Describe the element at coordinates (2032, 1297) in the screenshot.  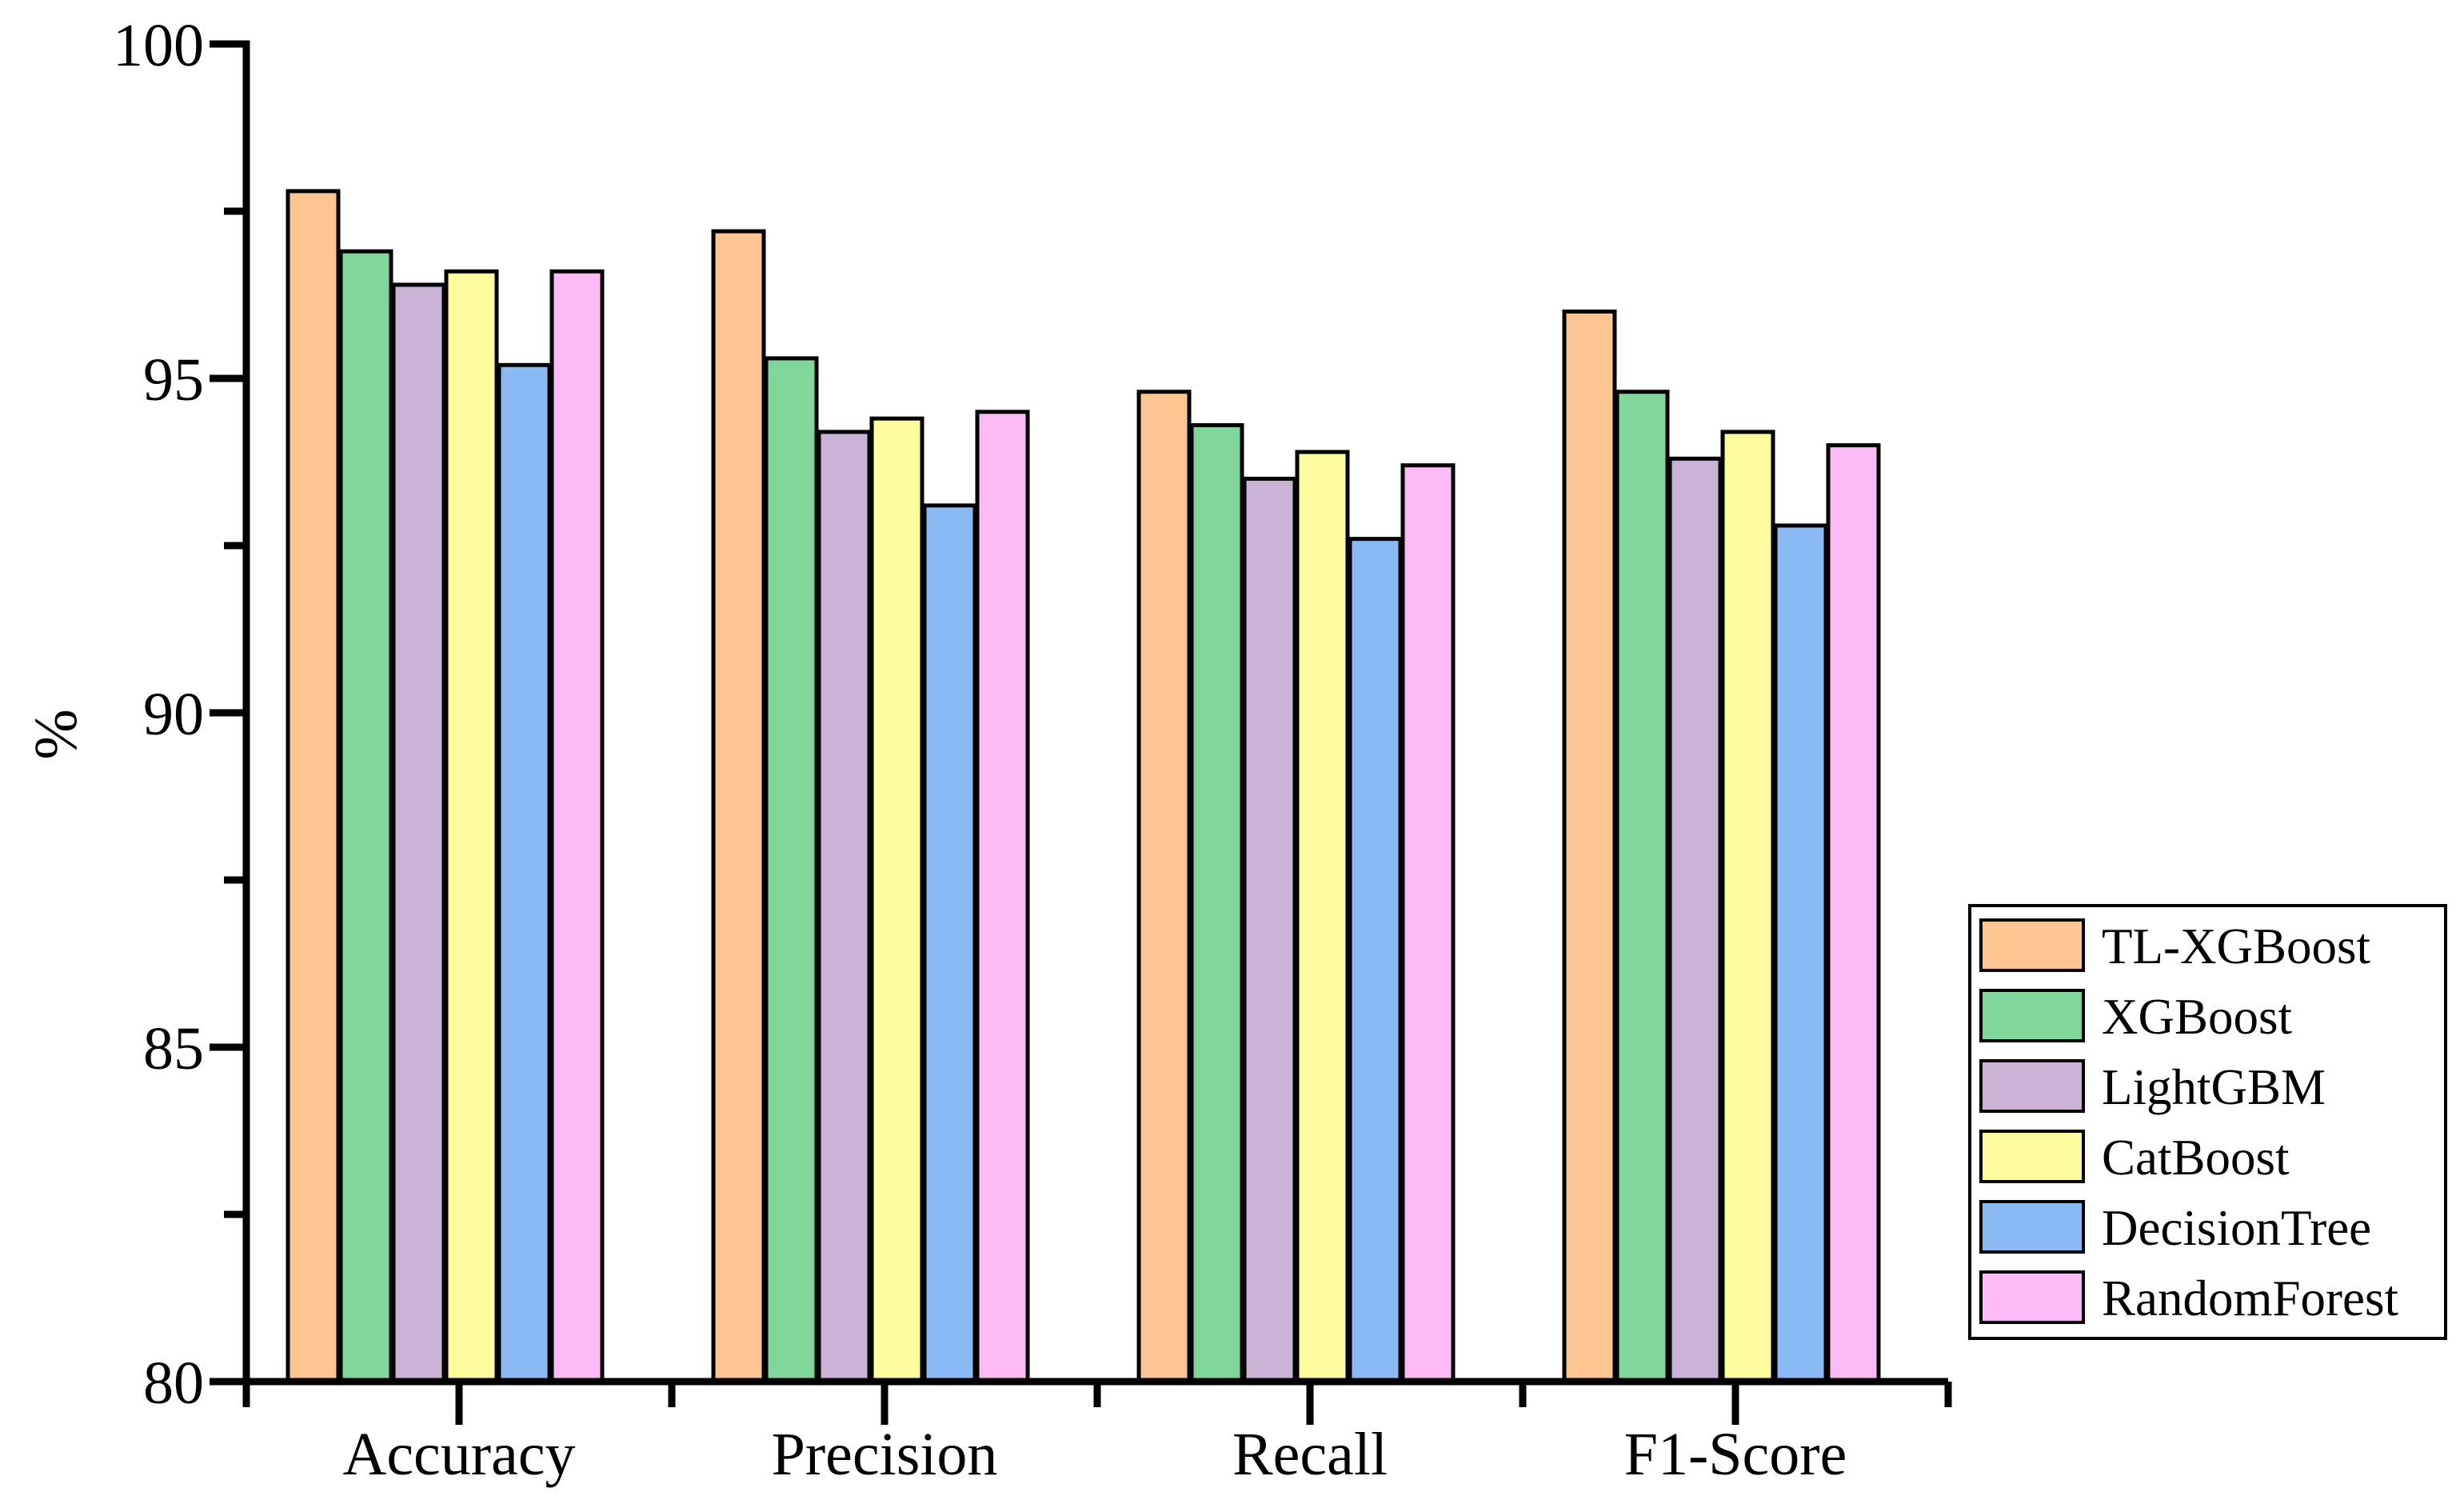
I see `legend-swatch-RandomForest` at that location.